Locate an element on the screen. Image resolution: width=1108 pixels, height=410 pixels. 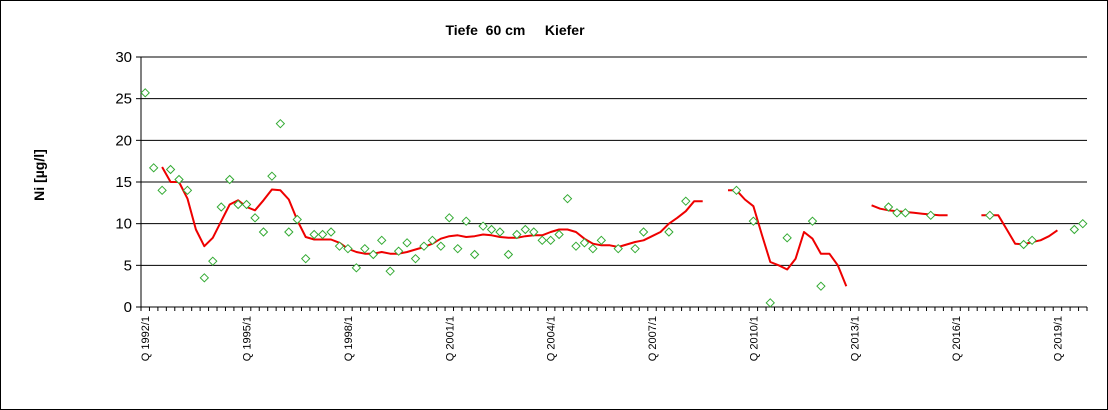
y-axis-label: Ni [µg/l] is located at coordinates (39, 175).